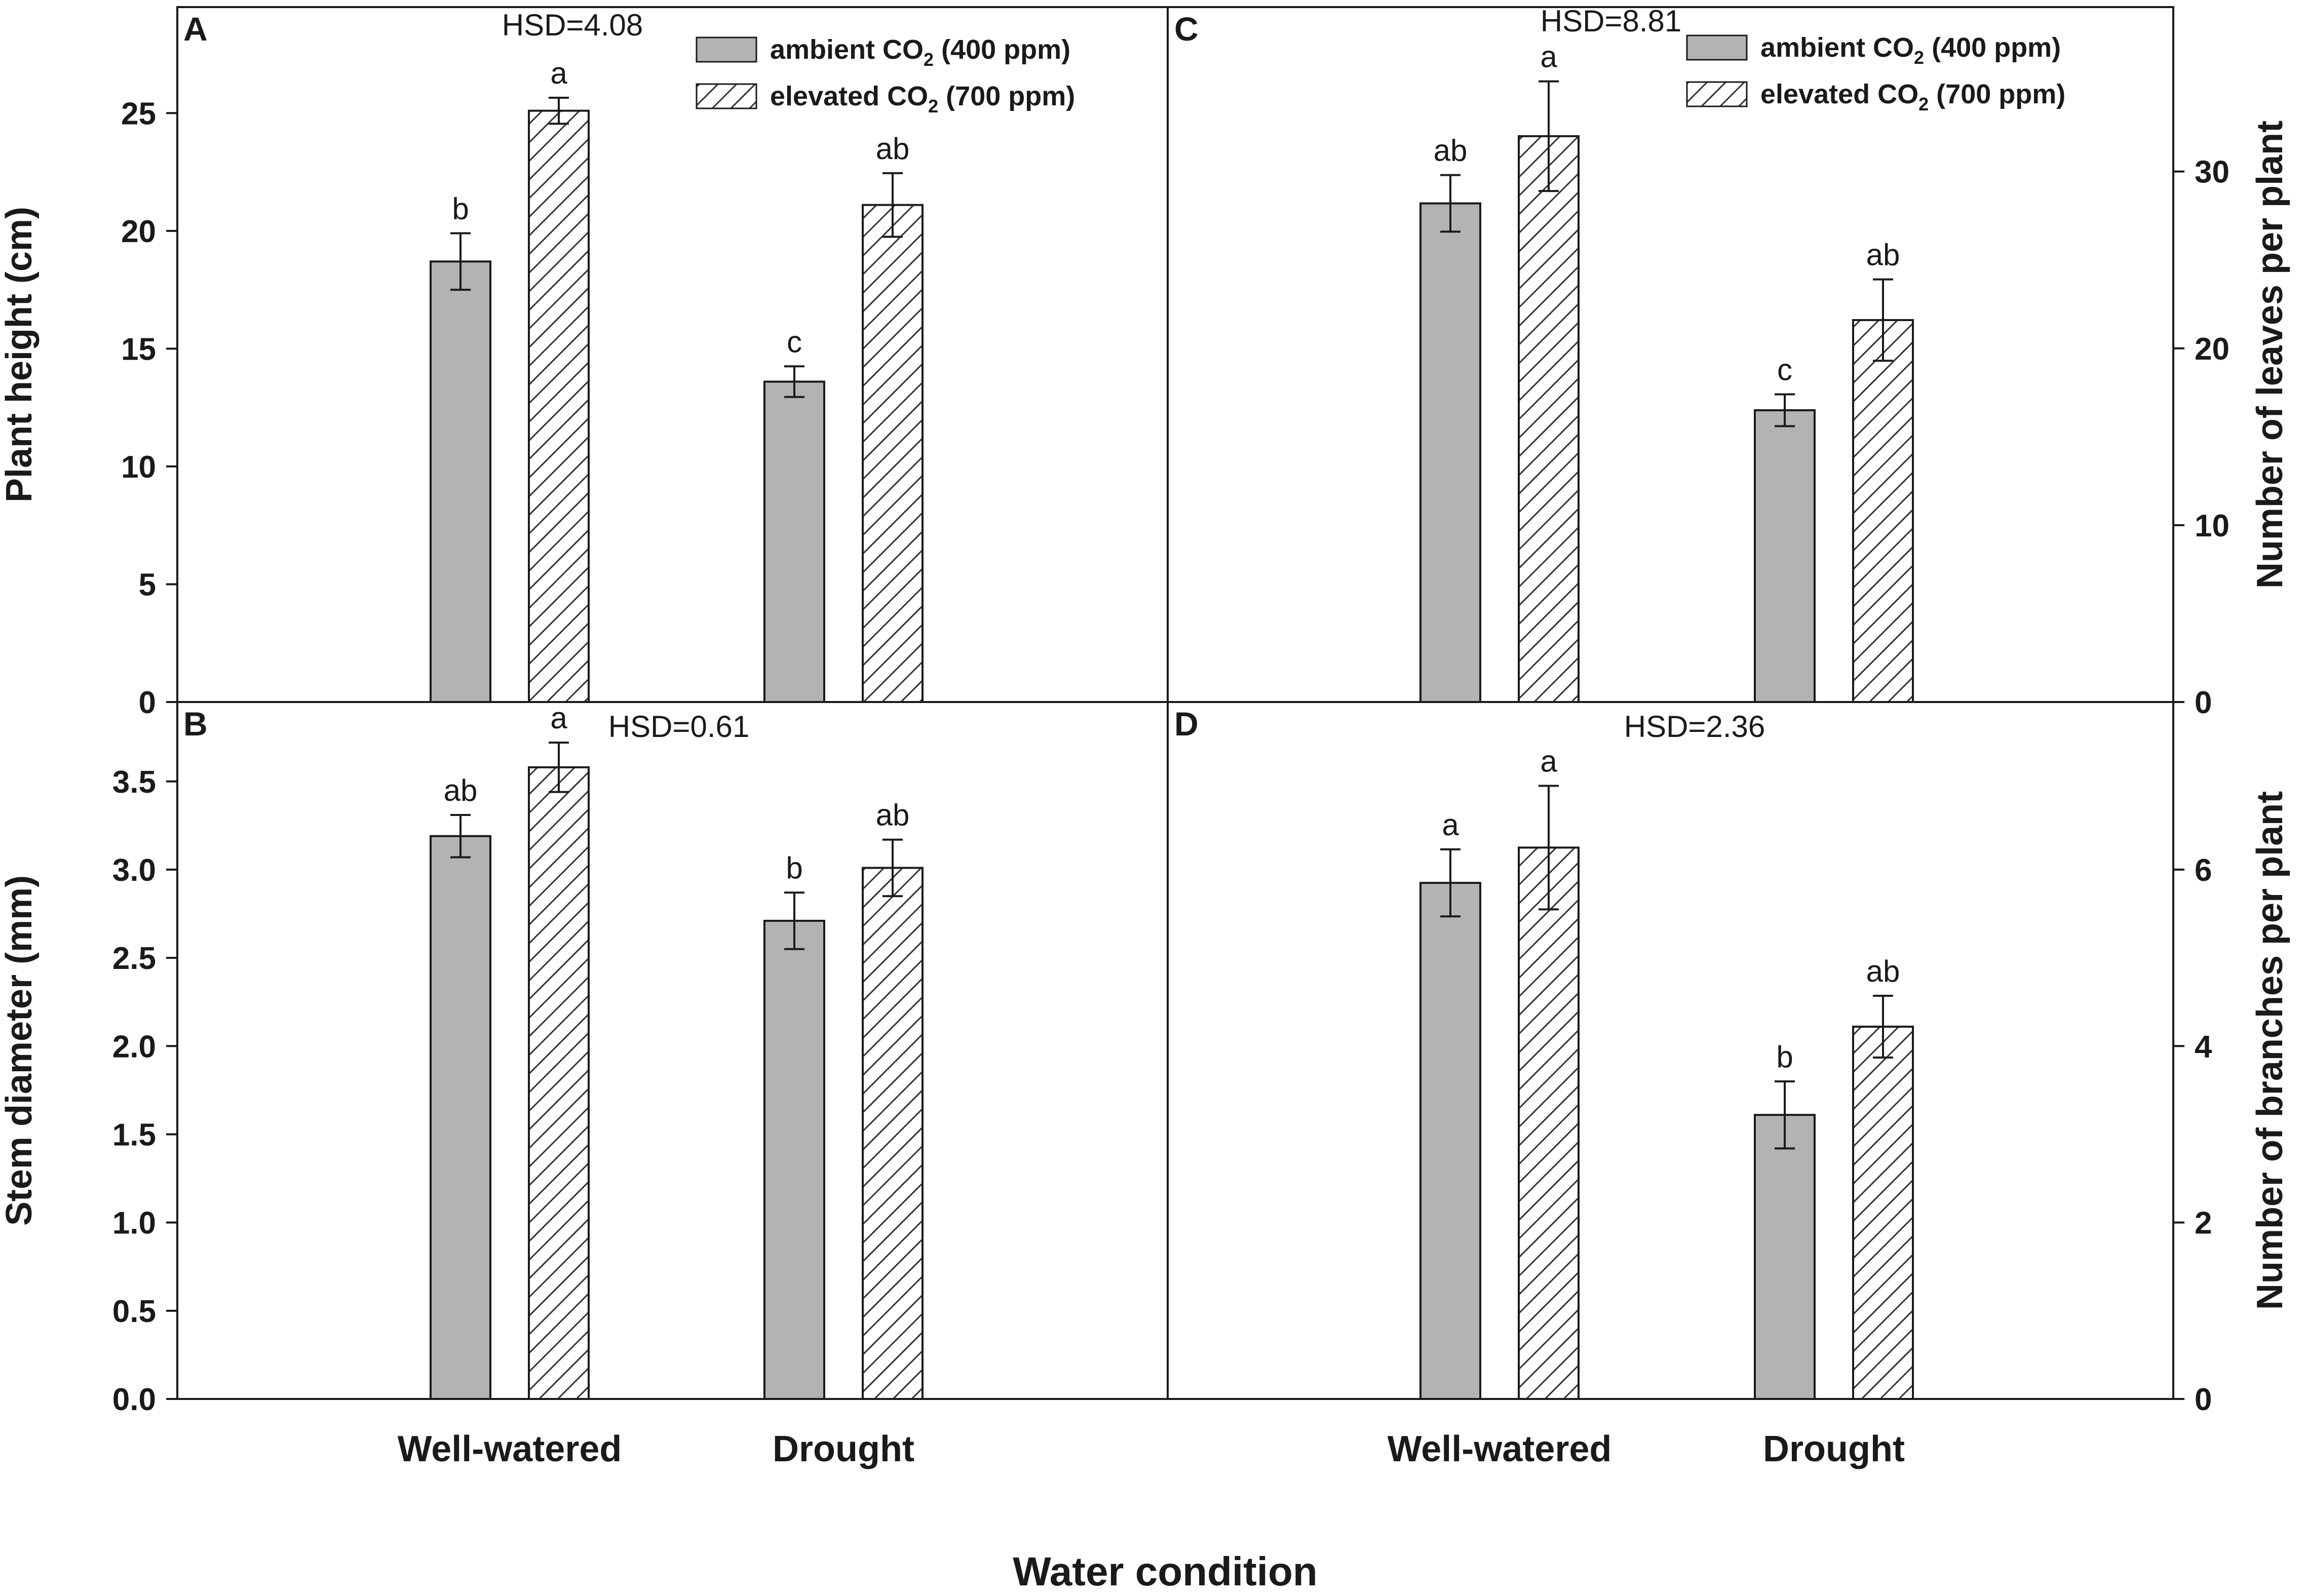 This screenshot has width=2305, height=1596. I want to click on y-tick-label: 1.5, so click(134, 1134).